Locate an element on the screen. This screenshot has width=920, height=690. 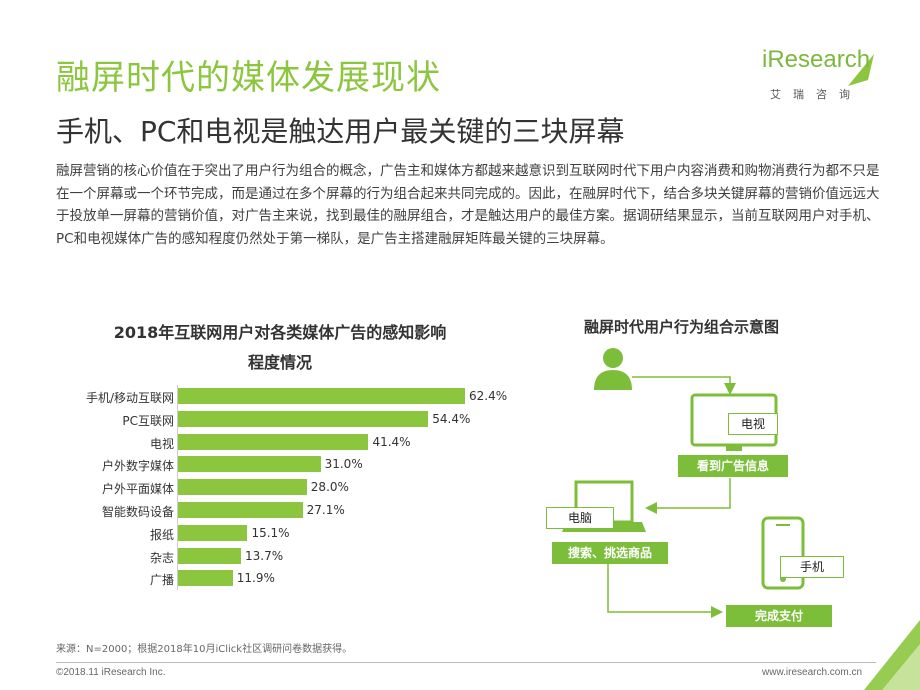
logo-brand: iResearch is located at coordinates (816, 59).